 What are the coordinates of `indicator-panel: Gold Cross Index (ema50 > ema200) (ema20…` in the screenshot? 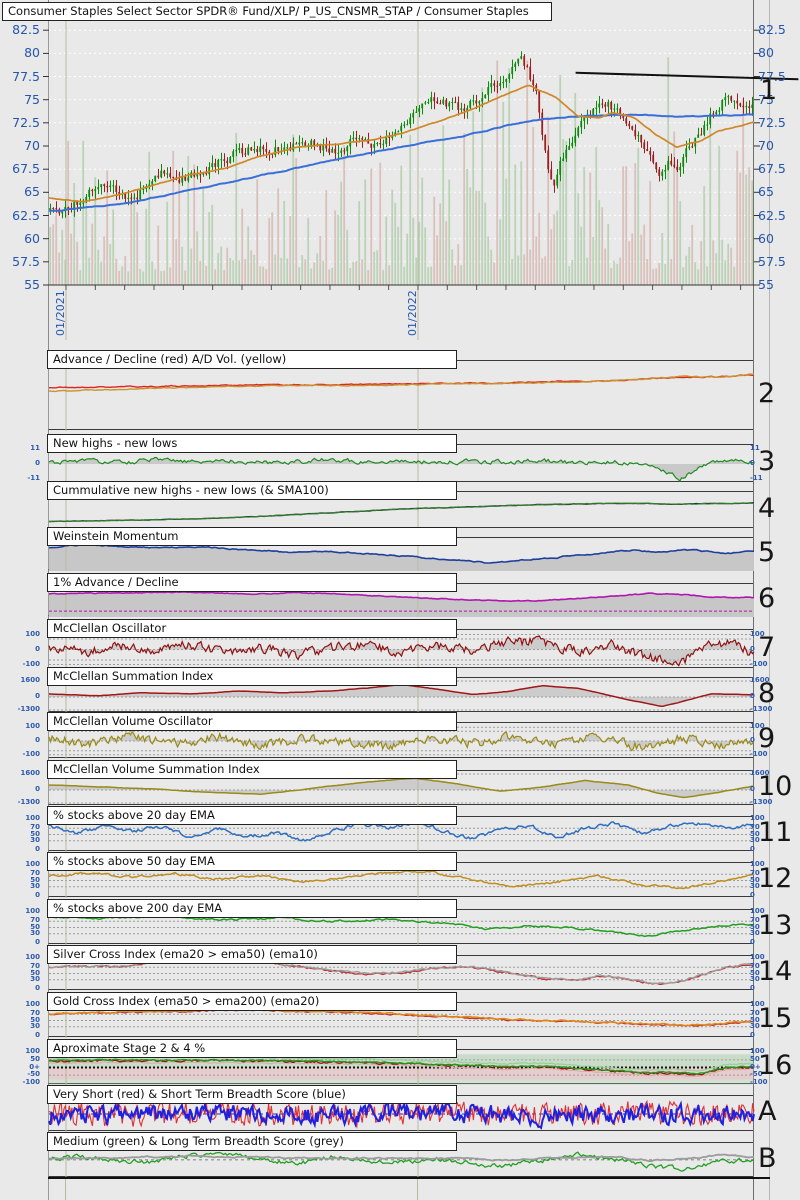 It's located at (408, 1016).